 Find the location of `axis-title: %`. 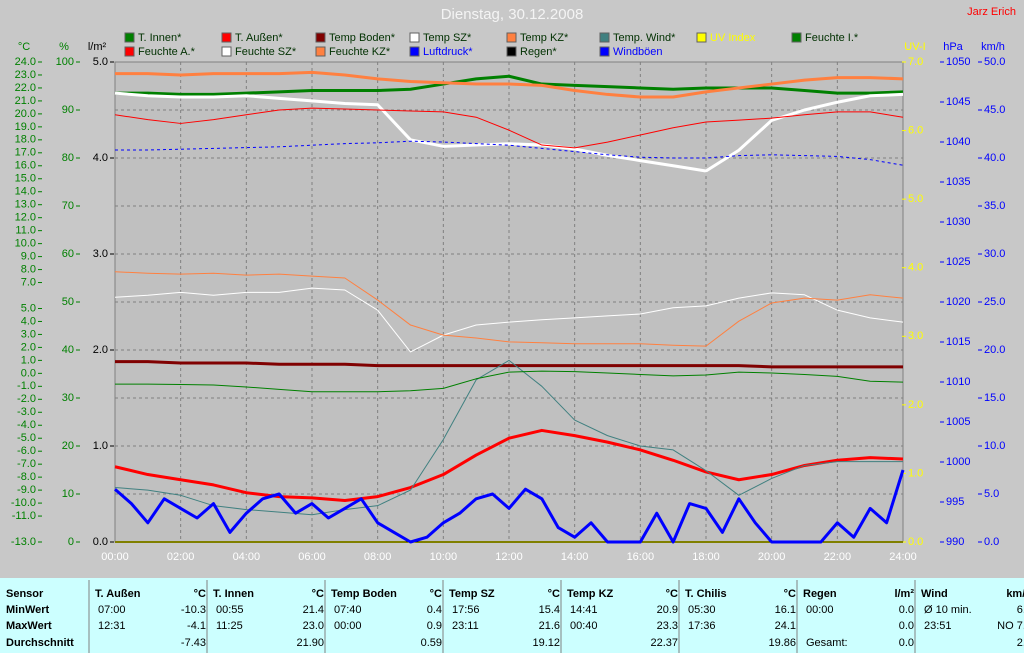

axis-title: % is located at coordinates (64, 47).